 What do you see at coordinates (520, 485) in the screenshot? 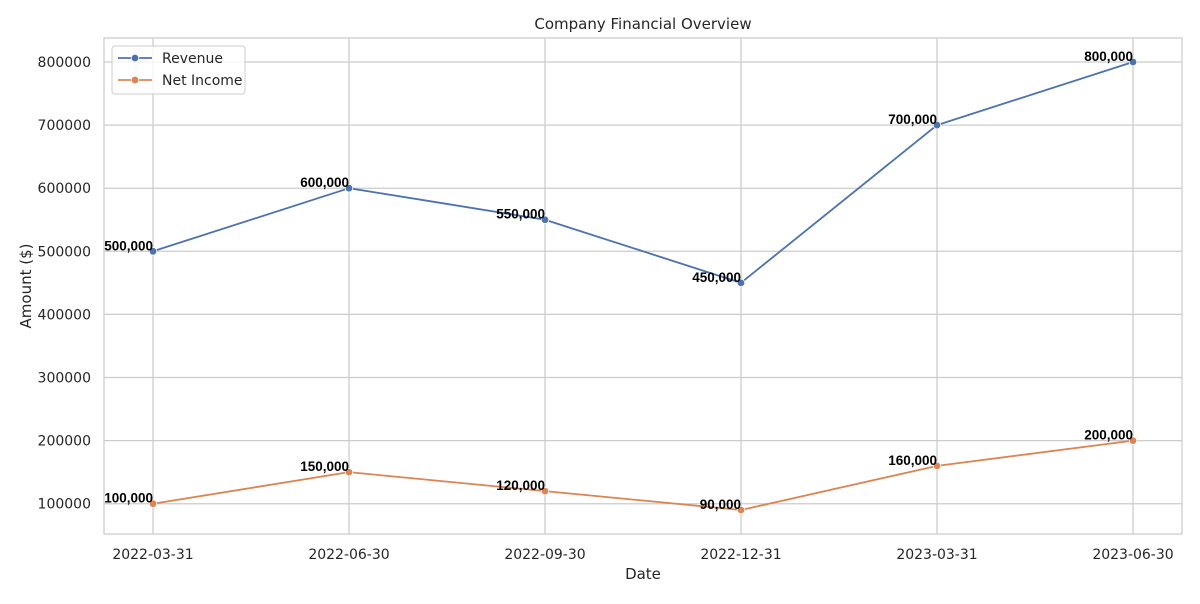
I see `data-label-net-income: 120,000` at bounding box center [520, 485].